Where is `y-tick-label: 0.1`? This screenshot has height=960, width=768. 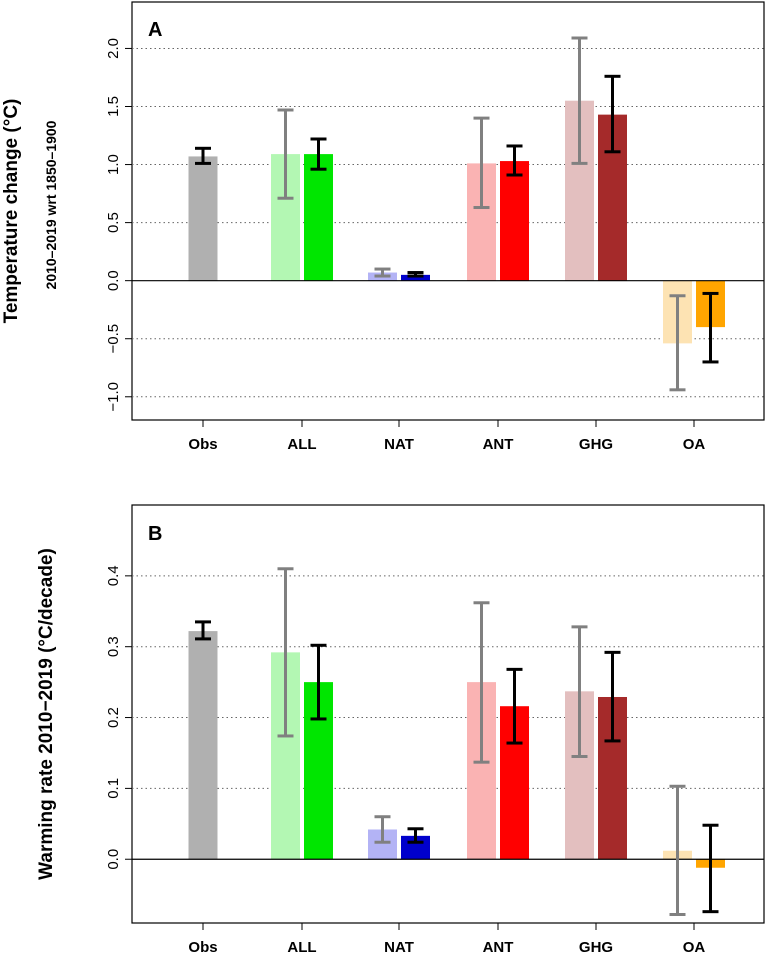
y-tick-label: 0.1 is located at coordinates (113, 788).